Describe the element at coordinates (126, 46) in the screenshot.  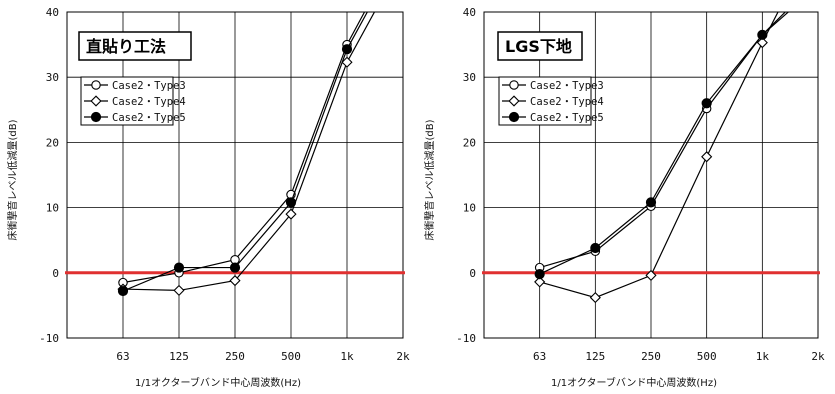
I see `chart-title: 直貼り工法` at that location.